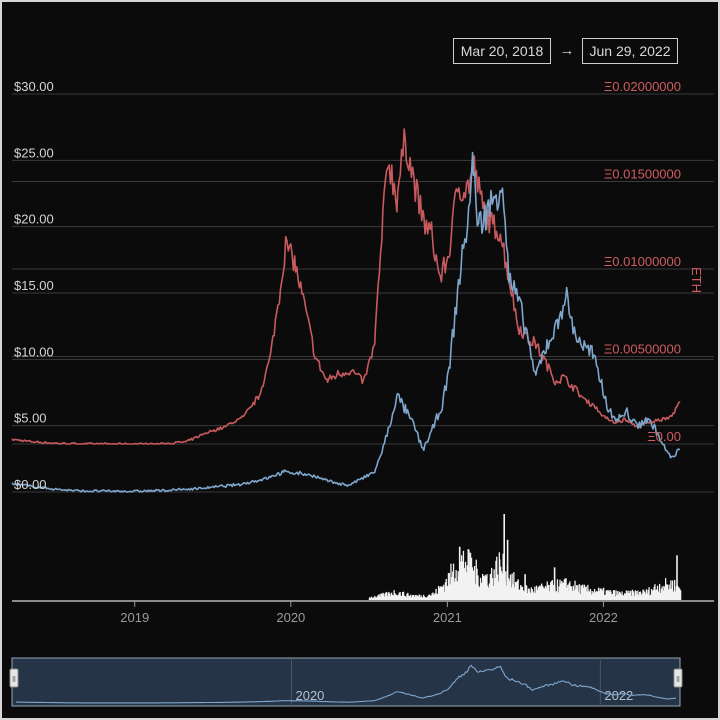  Describe the element at coordinates (567, 50) in the screenshot. I see `date-range-arrow: →` at that location.